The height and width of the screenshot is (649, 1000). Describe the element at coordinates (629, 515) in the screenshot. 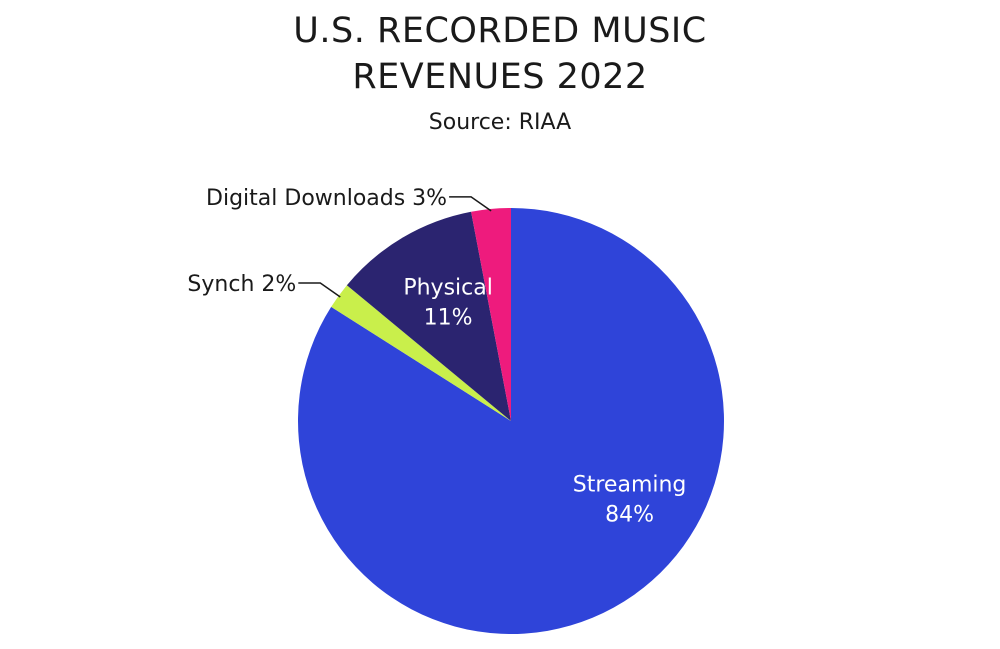

I see `slice-value-streaming: 84%` at that location.